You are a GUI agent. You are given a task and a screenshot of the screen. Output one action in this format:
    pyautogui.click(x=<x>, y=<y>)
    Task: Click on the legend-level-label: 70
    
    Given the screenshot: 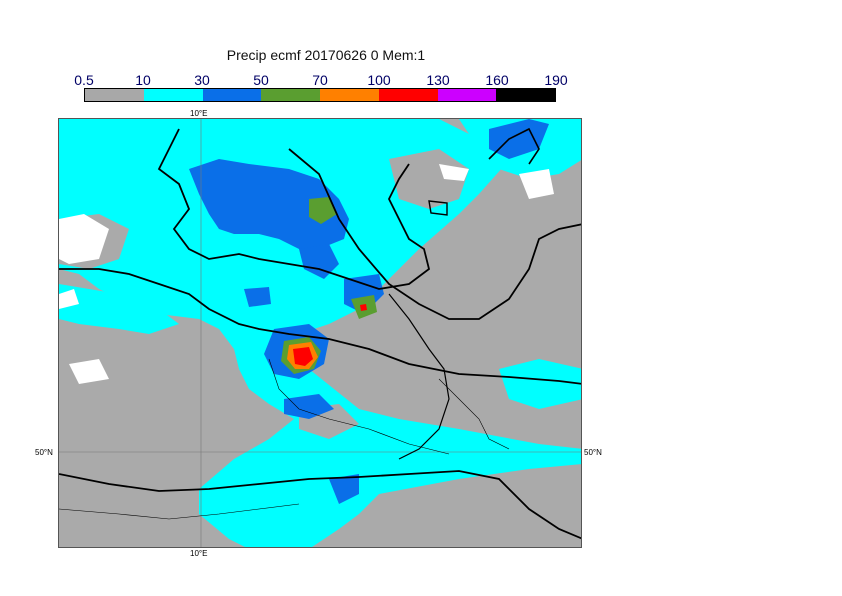 What is the action you would take?
    pyautogui.click(x=320, y=80)
    